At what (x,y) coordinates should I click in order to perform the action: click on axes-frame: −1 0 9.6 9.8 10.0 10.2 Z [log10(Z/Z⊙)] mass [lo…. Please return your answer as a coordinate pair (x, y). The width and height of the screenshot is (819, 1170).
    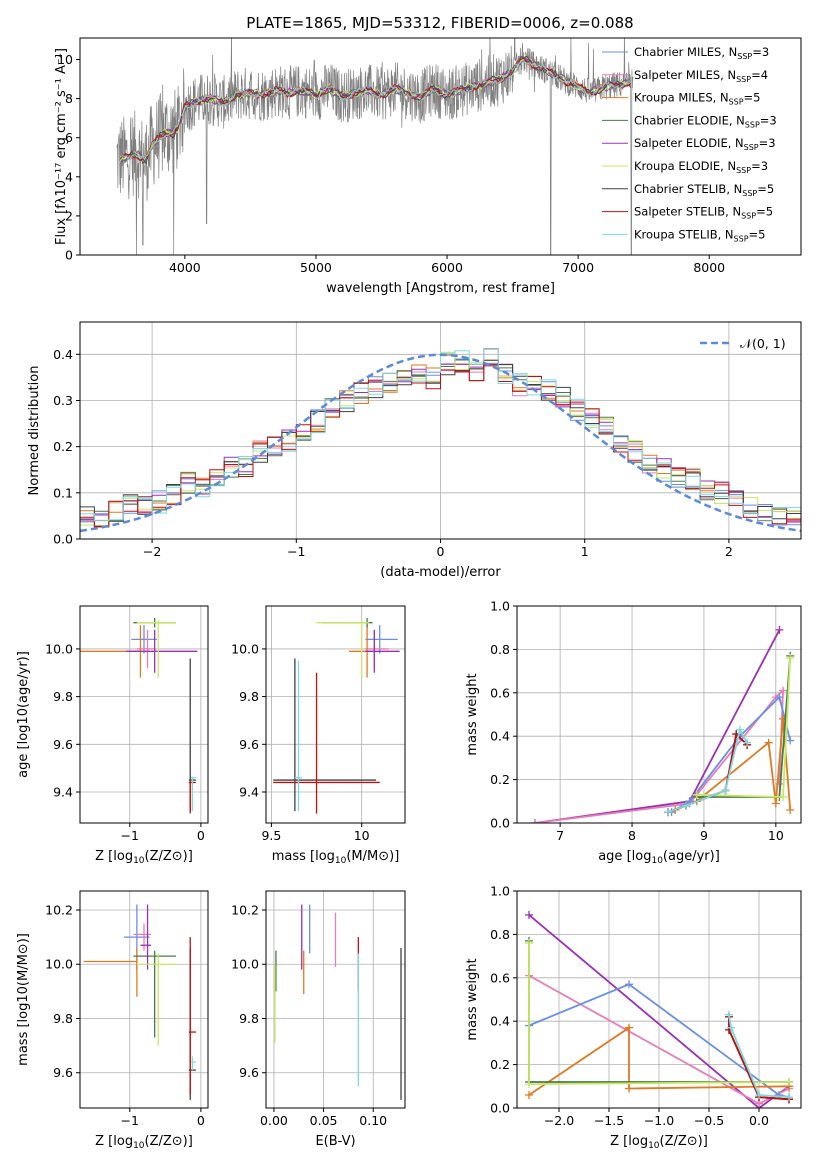
    Looking at the image, I should click on (112, 1020).